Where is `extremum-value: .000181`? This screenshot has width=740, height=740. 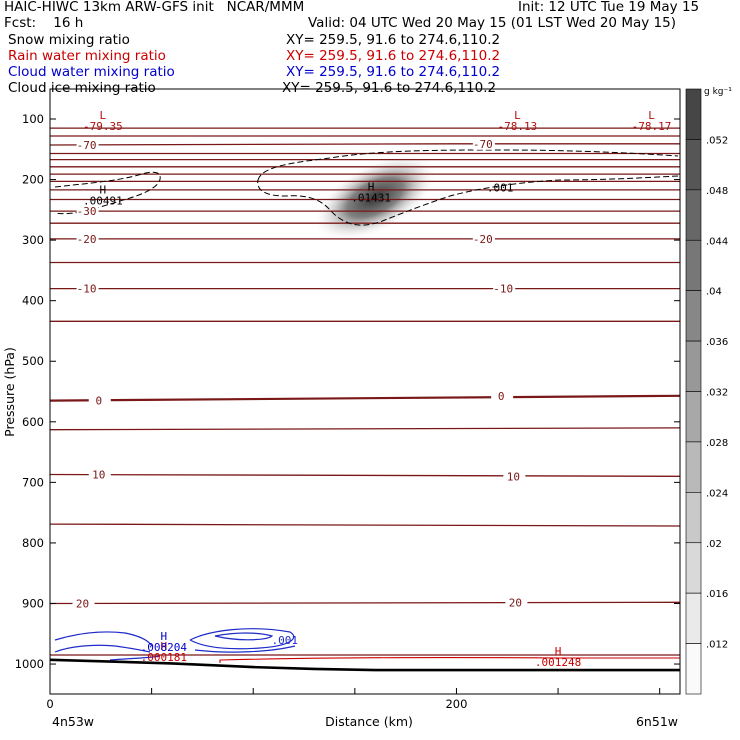
extremum-value: .000181 is located at coordinates (164, 657).